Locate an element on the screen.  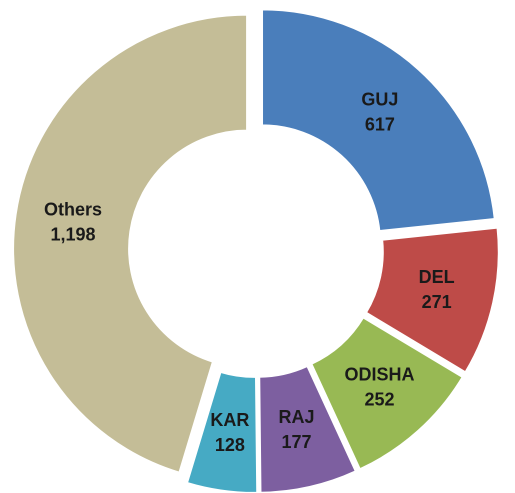
slice-label: DEL is located at coordinates (437, 277).